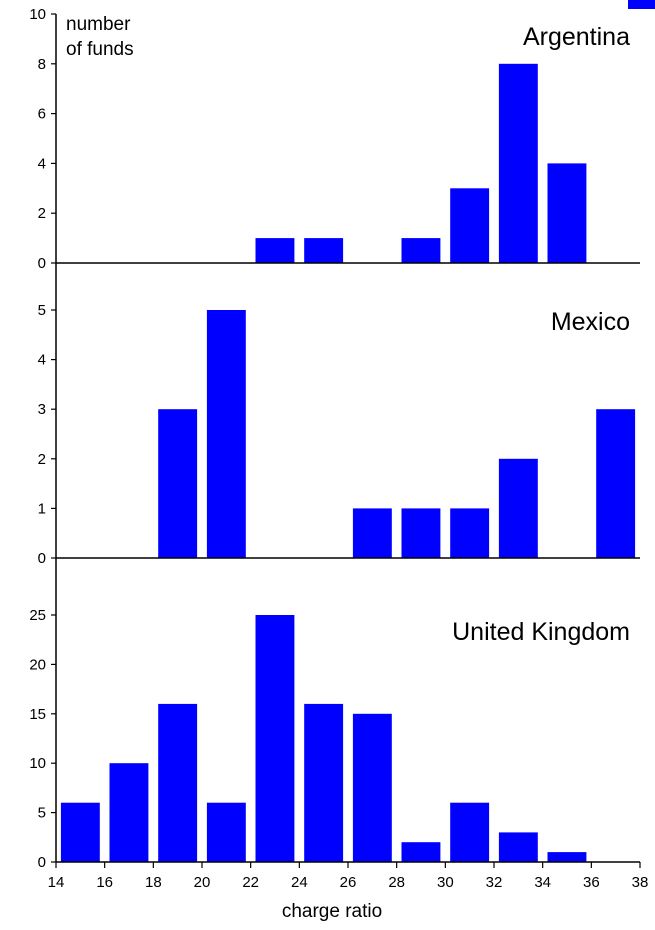 This screenshot has width=655, height=930. I want to click on x-tick-label: 14, so click(56, 882).